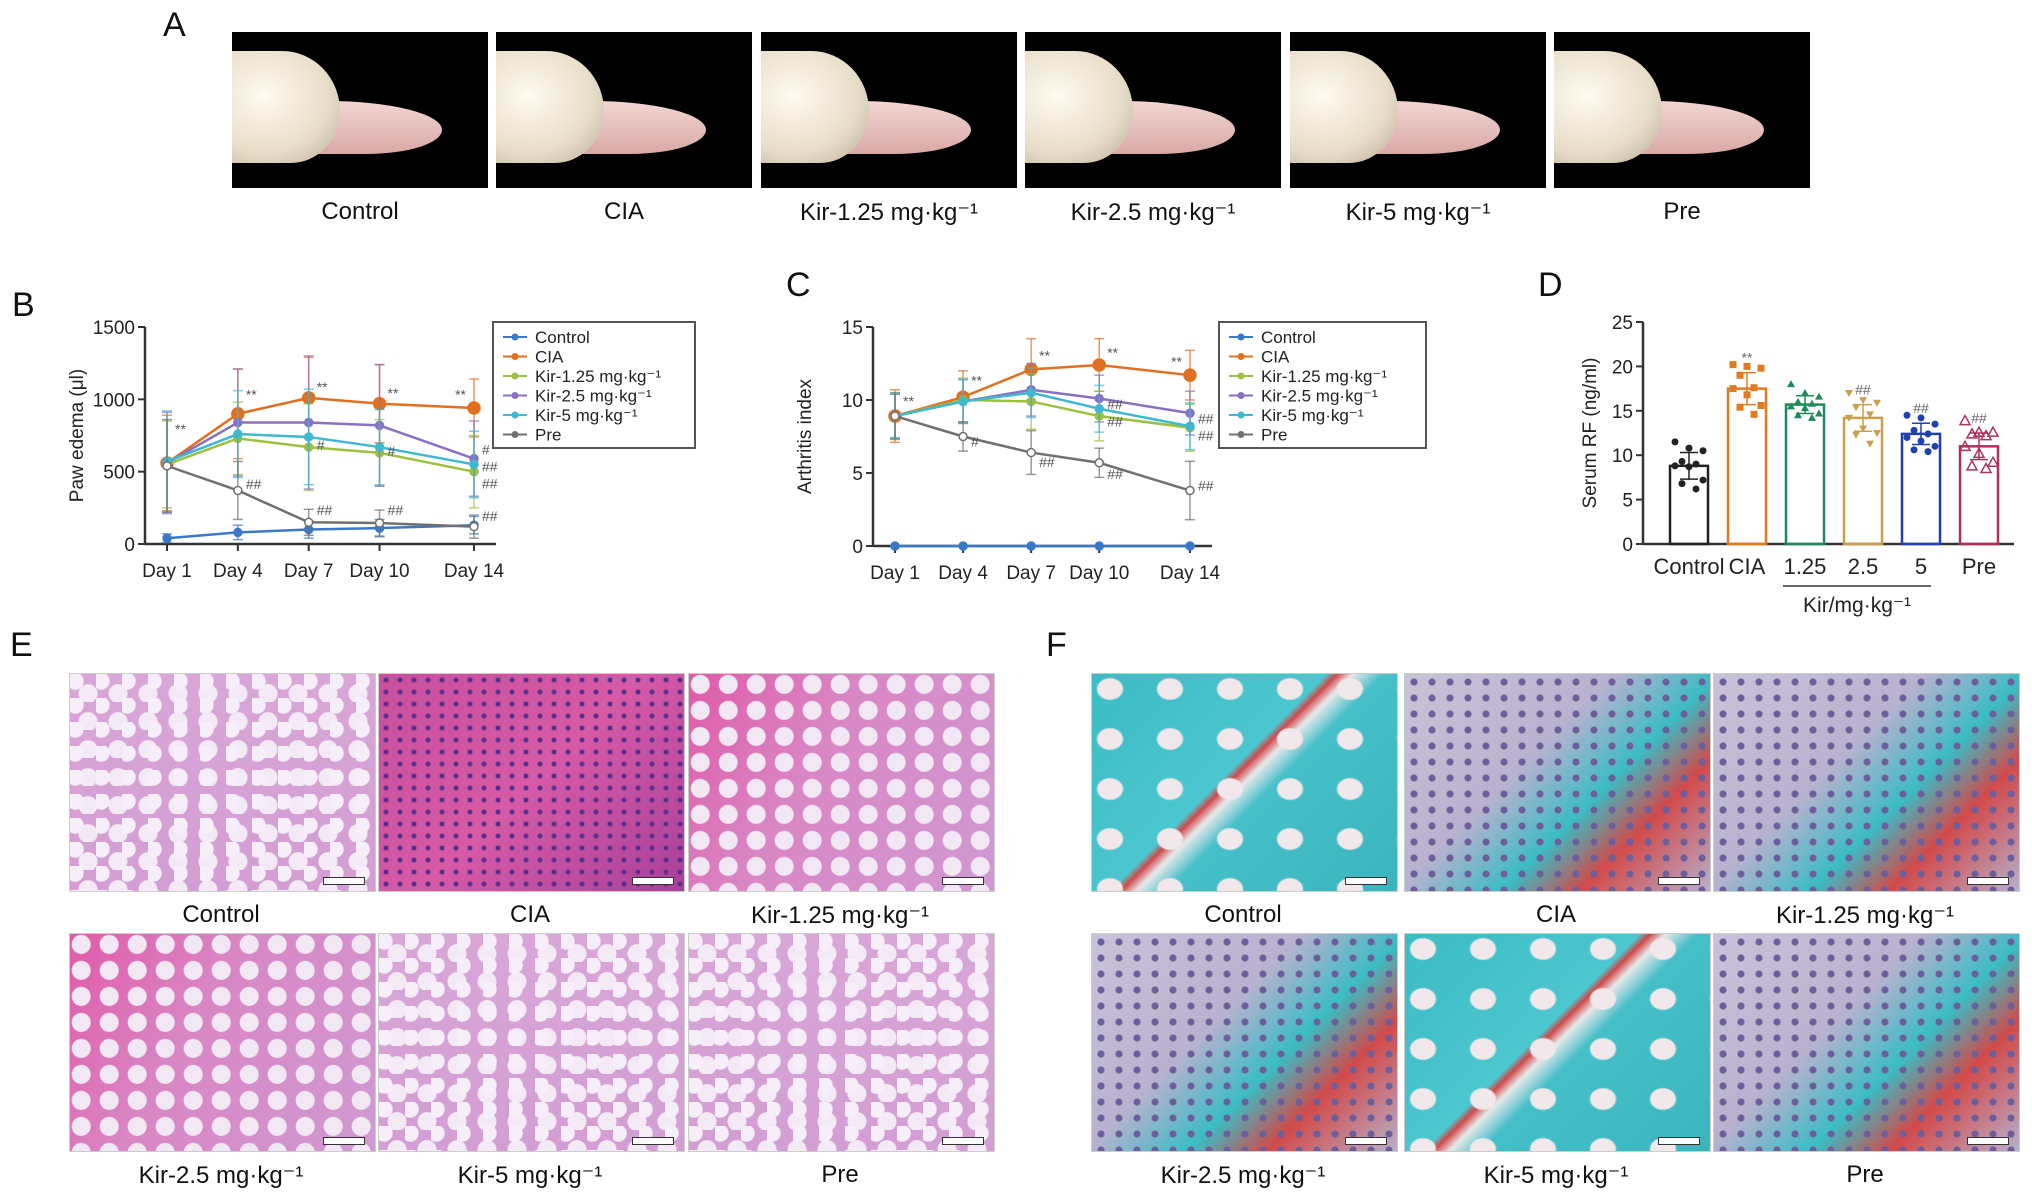 This screenshot has width=2032, height=1200. What do you see at coordinates (1622, 456) in the screenshot?
I see `y-tick-label: 10` at bounding box center [1622, 456].